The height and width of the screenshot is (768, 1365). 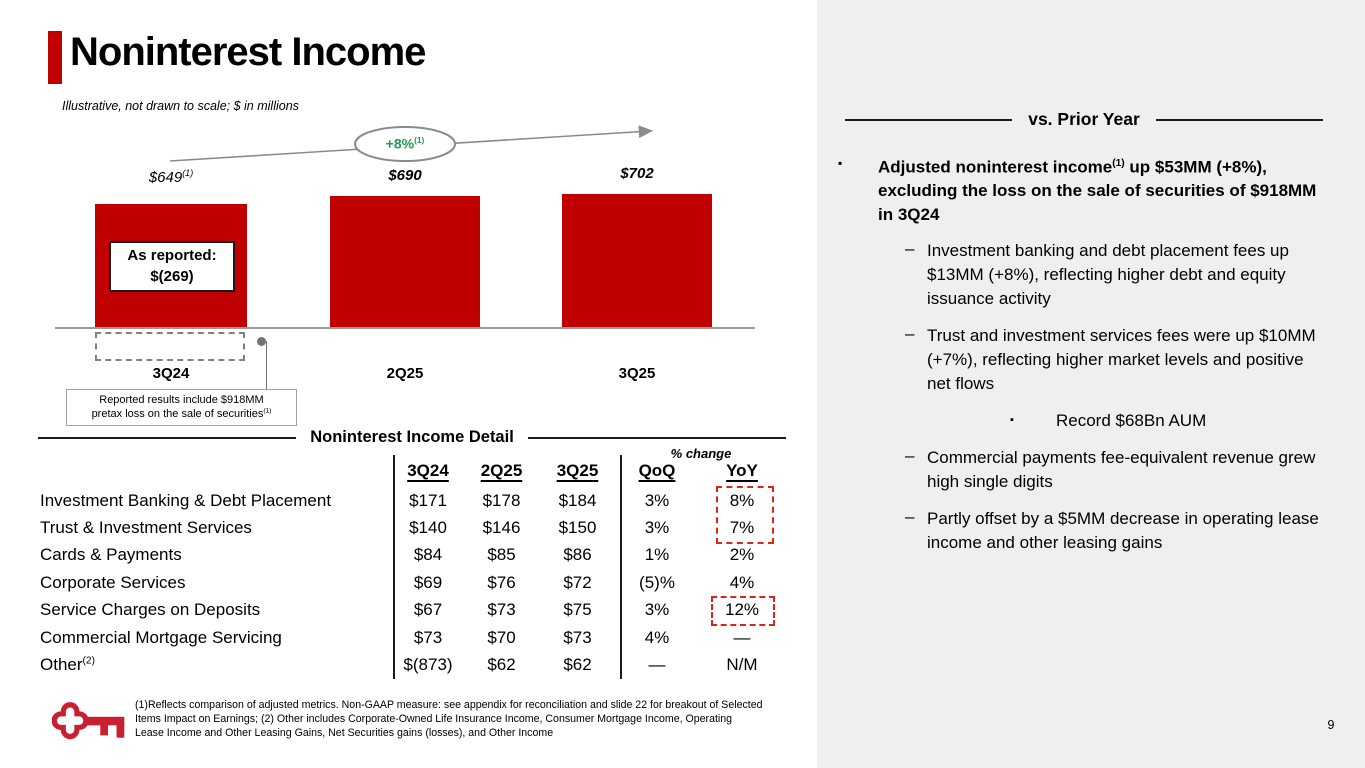 I want to click on page-number: 9, so click(x=1331, y=725).